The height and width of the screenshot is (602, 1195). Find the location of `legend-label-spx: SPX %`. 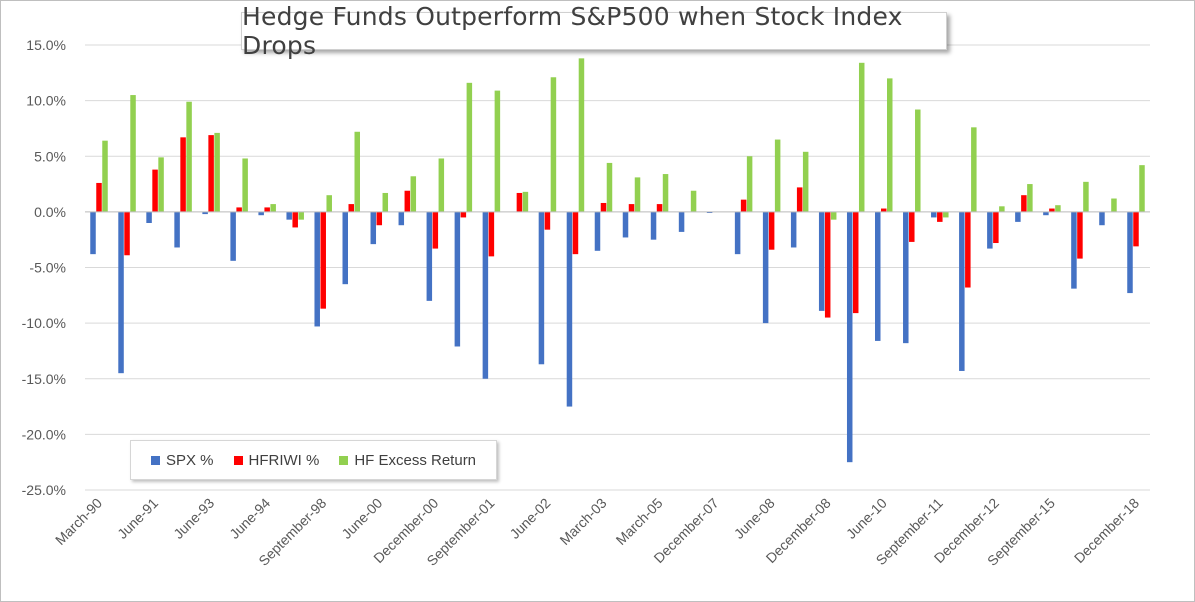

legend-label-spx: SPX % is located at coordinates (189, 460).